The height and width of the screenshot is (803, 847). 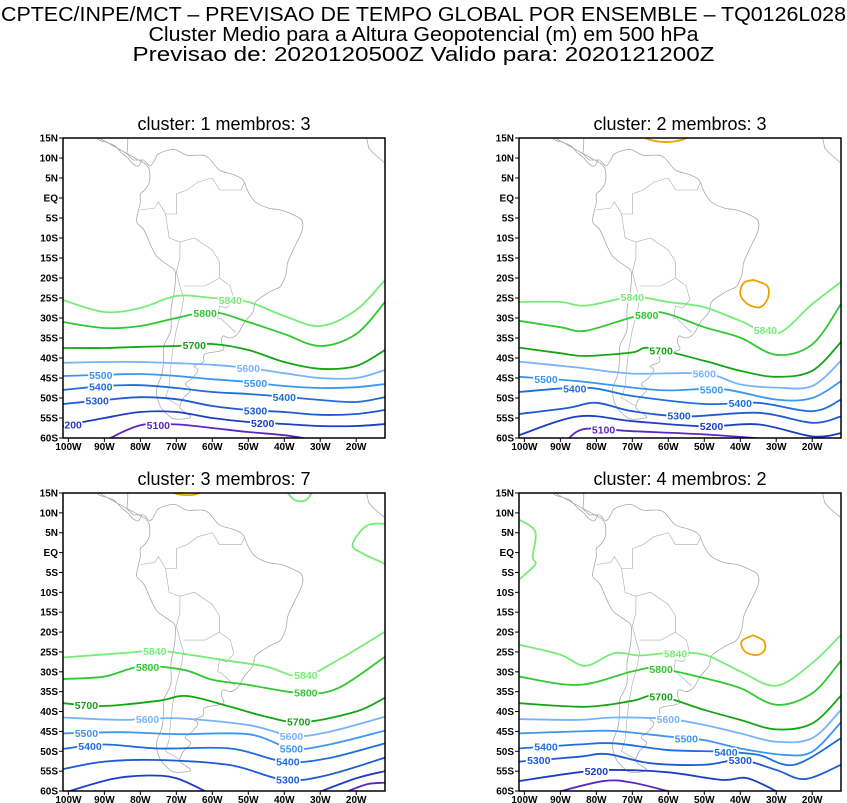 What do you see at coordinates (212, 447) in the screenshot?
I see `x-tick-label: 60W` at bounding box center [212, 447].